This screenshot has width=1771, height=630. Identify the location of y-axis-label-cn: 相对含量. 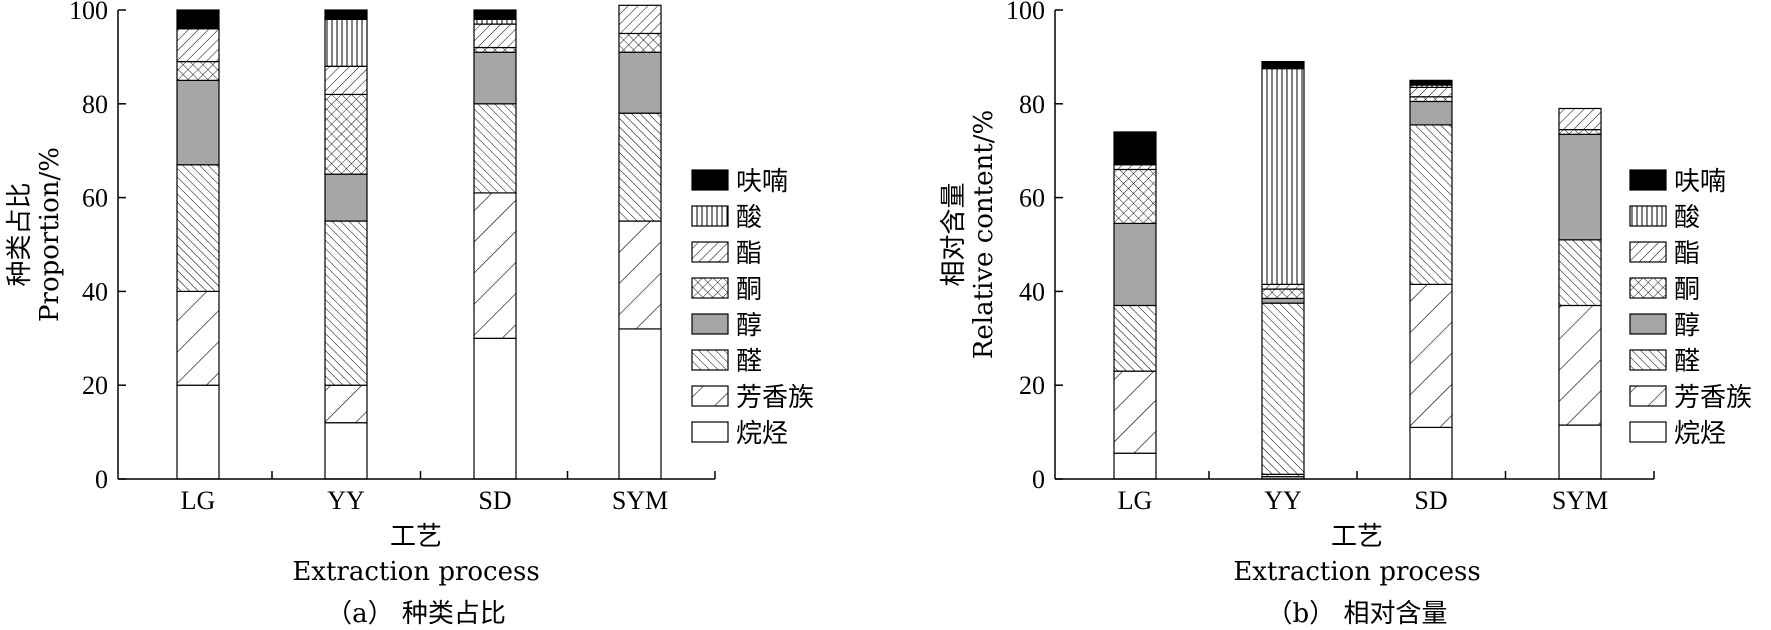
(954, 234).